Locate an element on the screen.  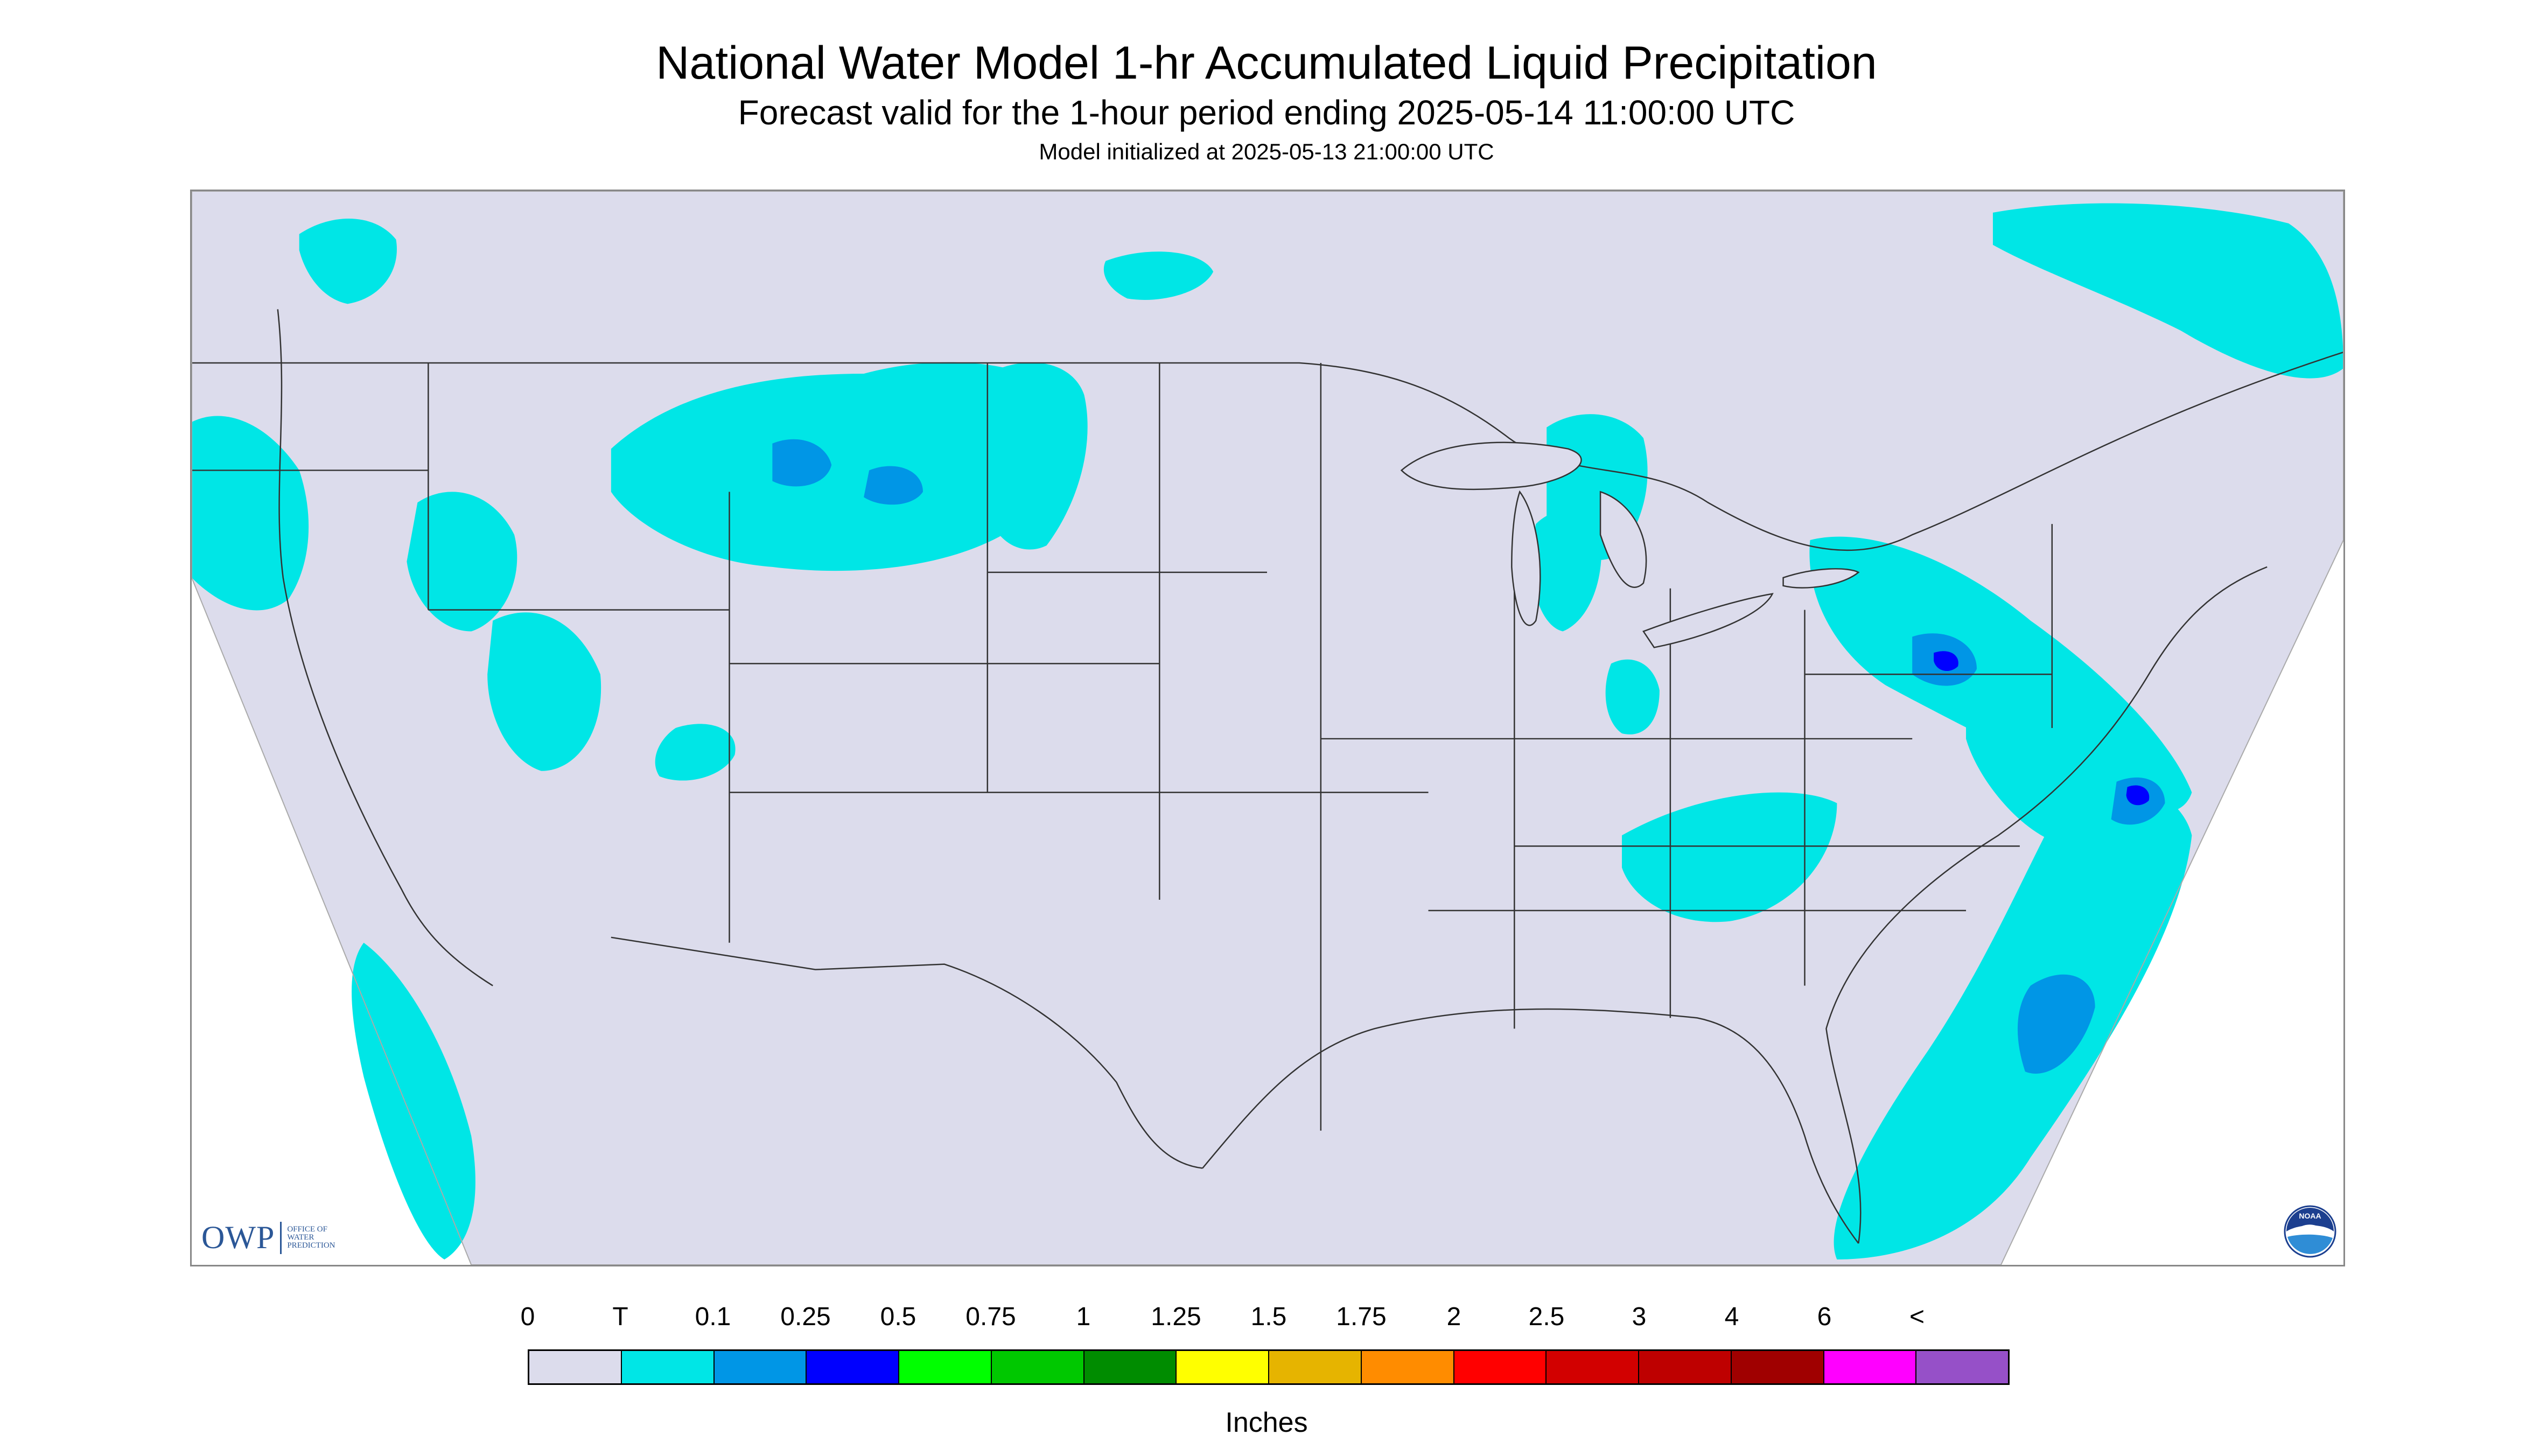
owp-logo: OWP OFFICE OF WATER PREDICTION is located at coordinates (276, 1237).